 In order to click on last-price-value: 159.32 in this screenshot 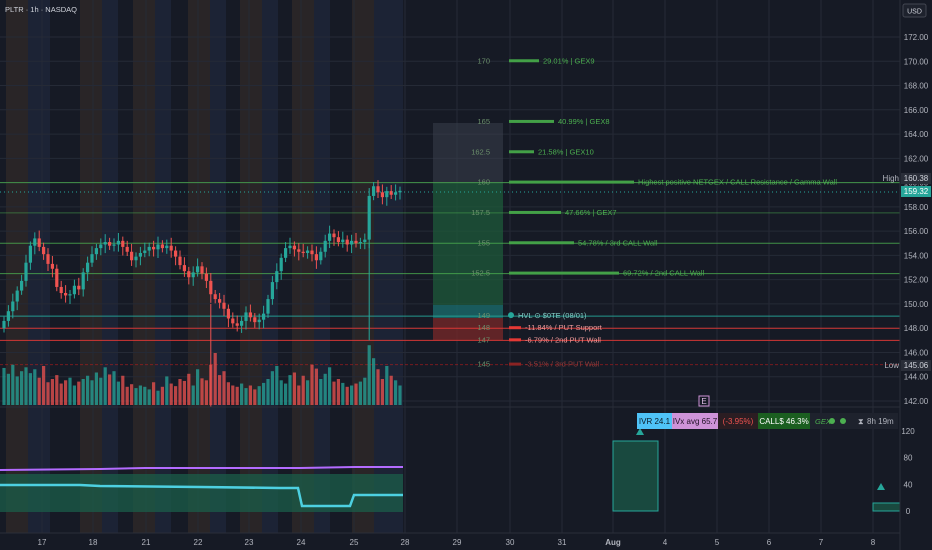, I will do `click(916, 191)`.